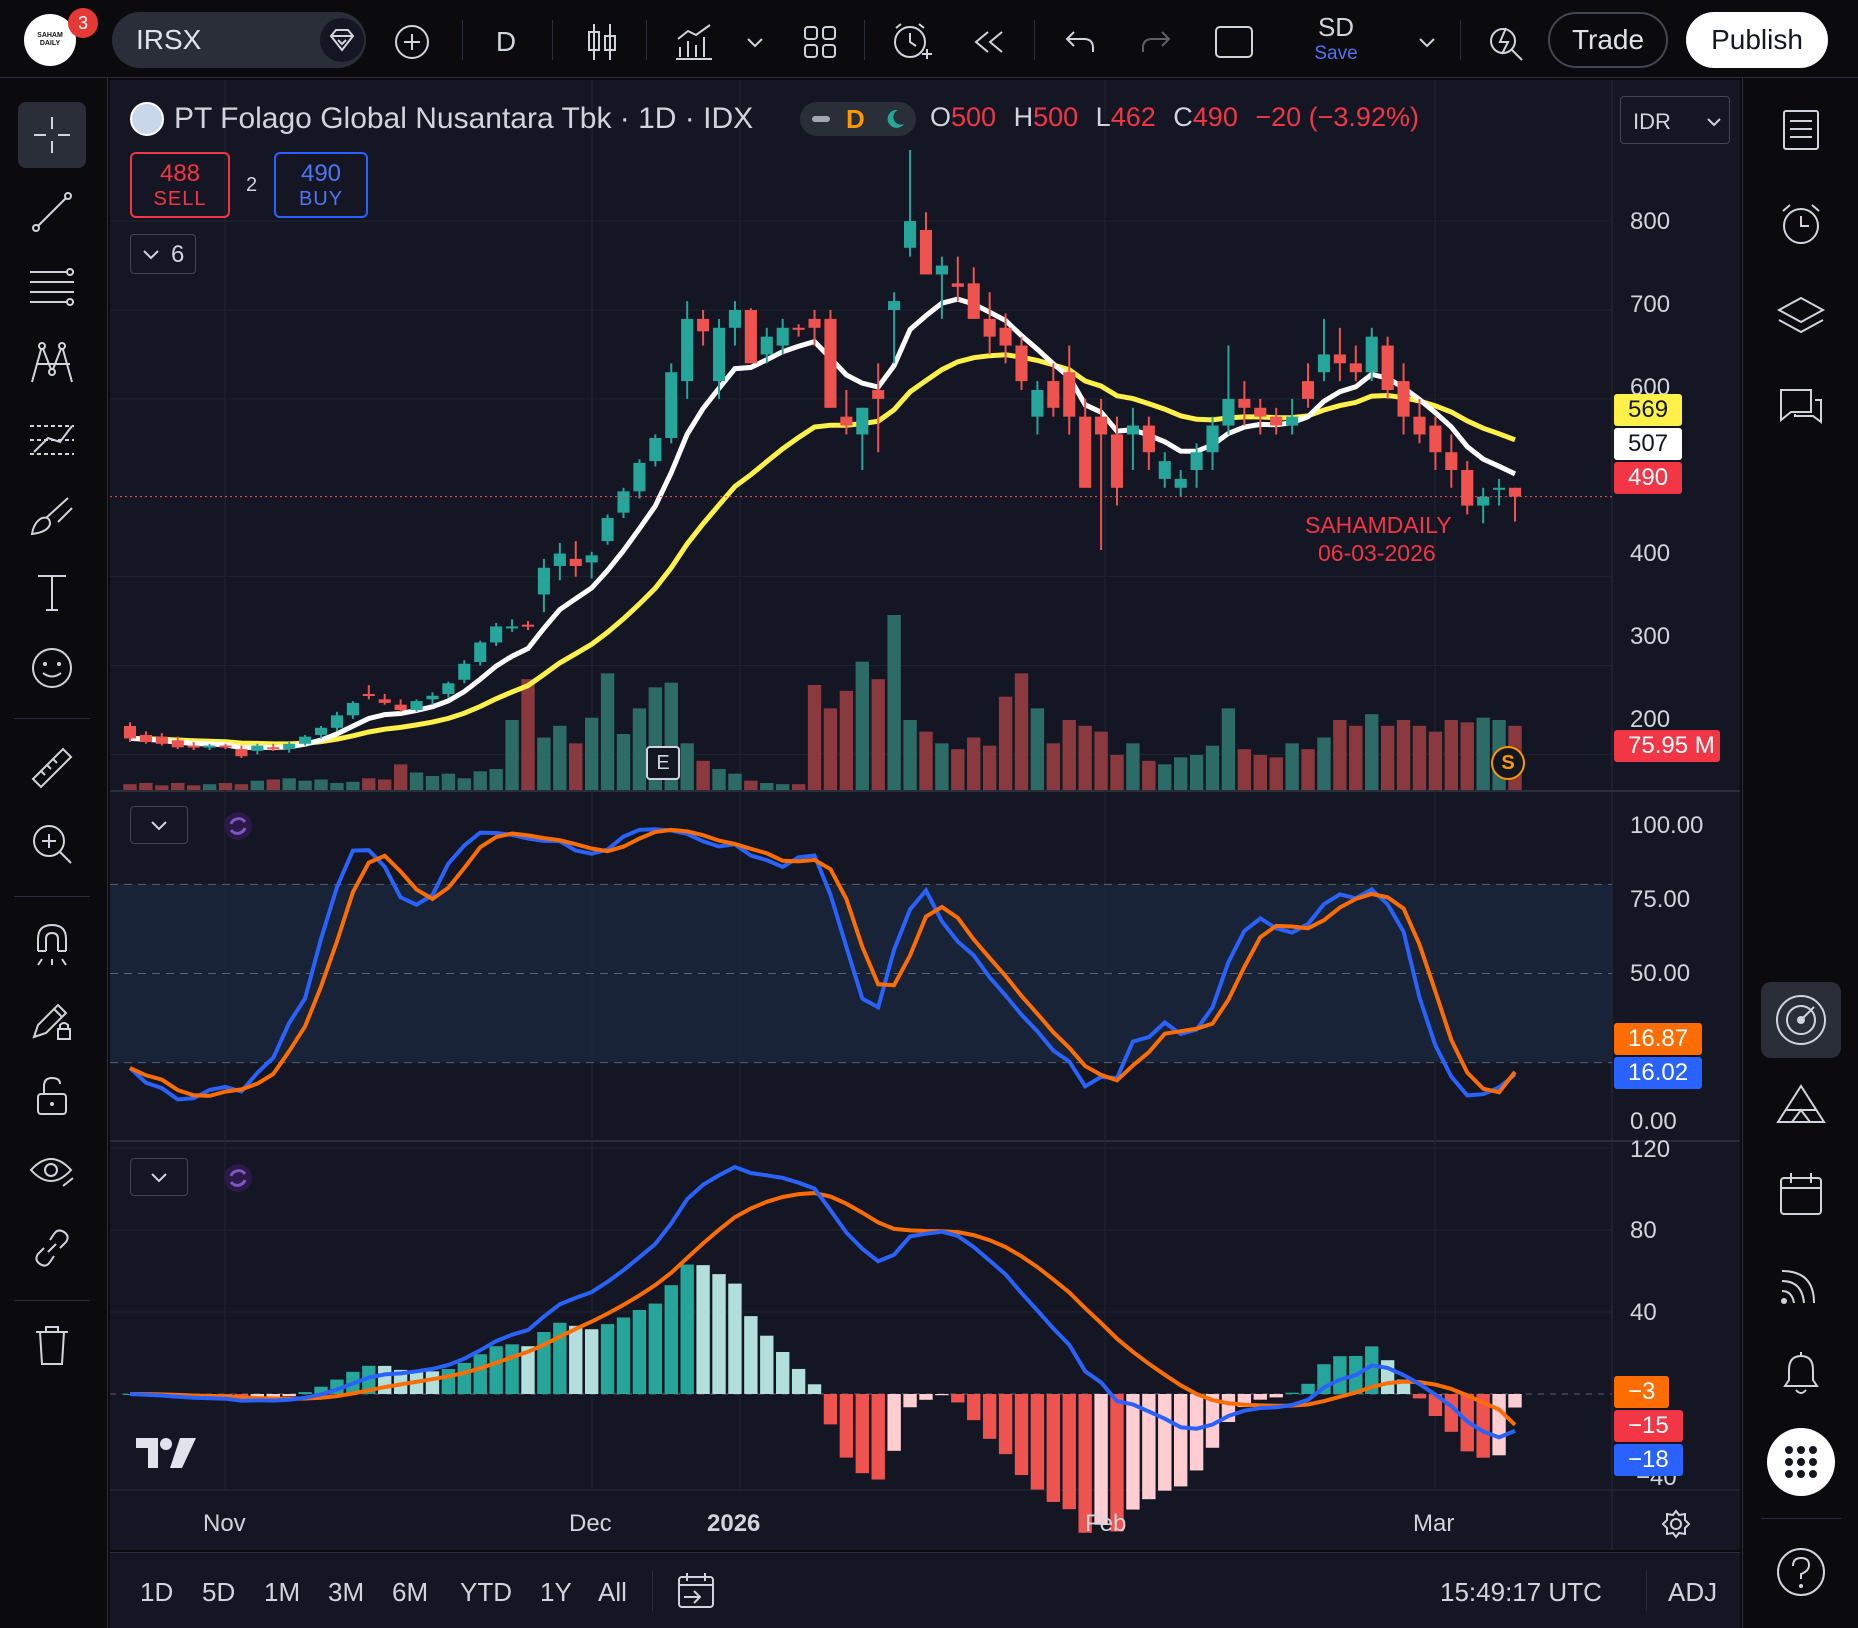 Image resolution: width=1858 pixels, height=1628 pixels. What do you see at coordinates (238, 826) in the screenshot?
I see `stoch-loading-icon` at bounding box center [238, 826].